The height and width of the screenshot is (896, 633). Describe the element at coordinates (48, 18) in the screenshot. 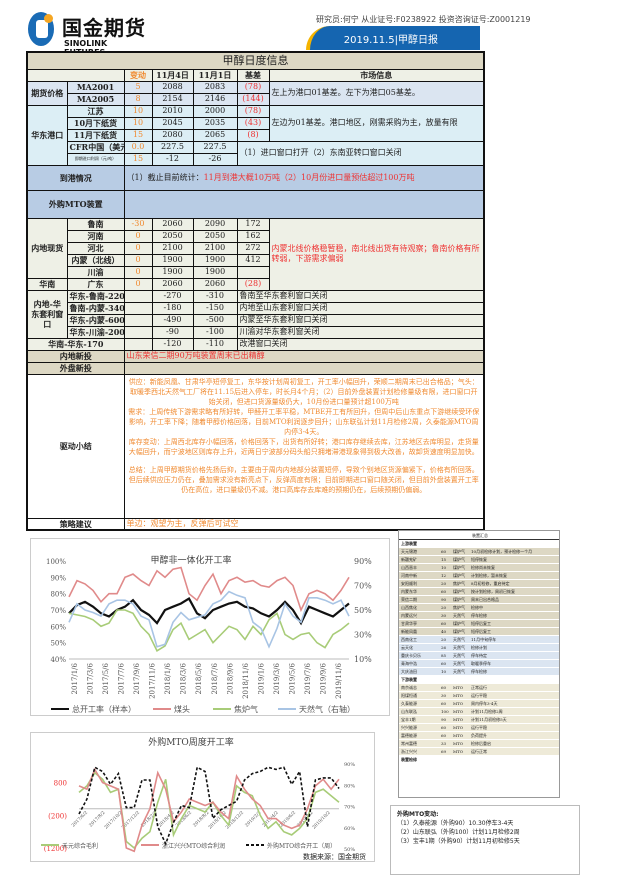

I see `logo-dot-icon` at that location.